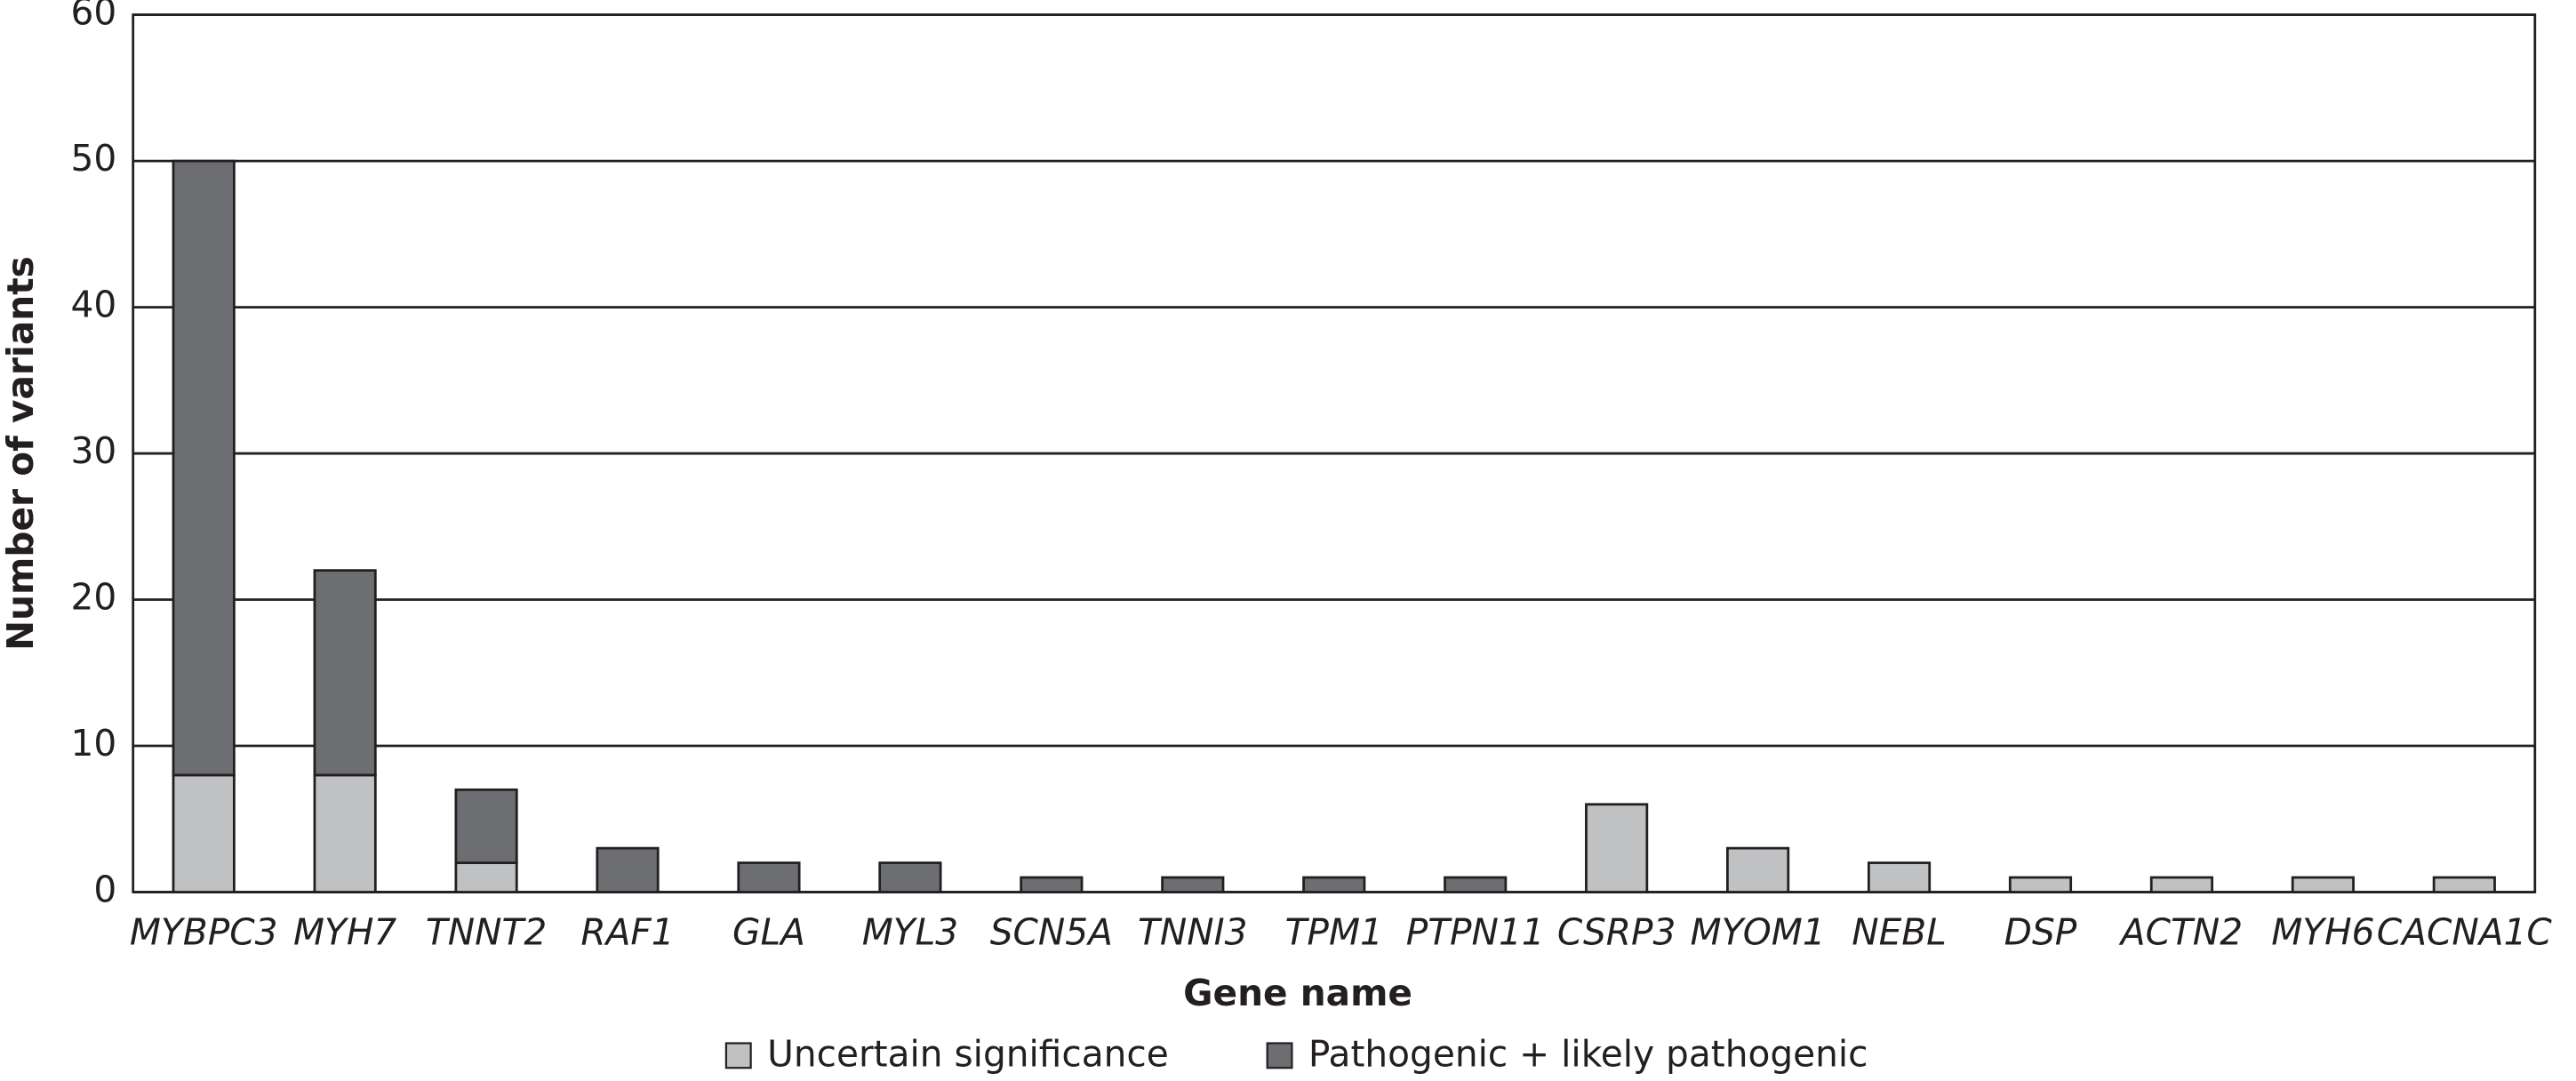 This screenshot has width=2576, height=1081. Describe the element at coordinates (204, 933) in the screenshot. I see `x-tick-label: MYBPC3` at that location.